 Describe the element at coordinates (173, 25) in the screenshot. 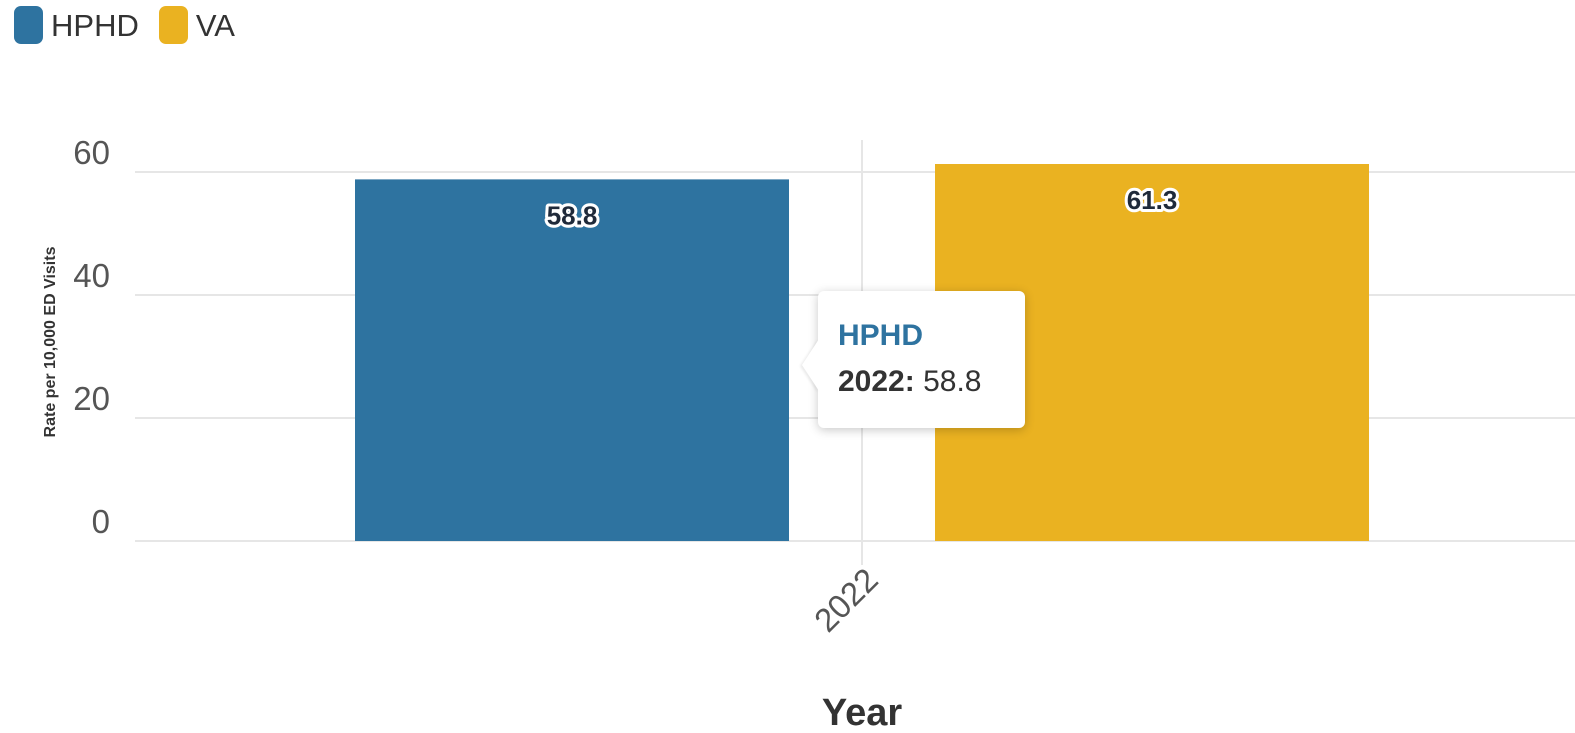

I see `legend-swatch-va` at that location.